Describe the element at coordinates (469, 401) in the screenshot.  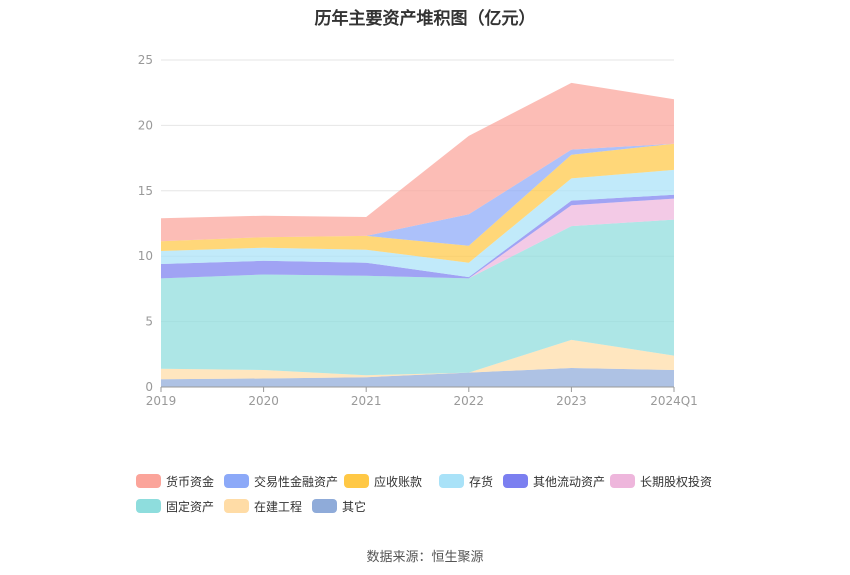
I see `x-tick-label: 2022` at that location.